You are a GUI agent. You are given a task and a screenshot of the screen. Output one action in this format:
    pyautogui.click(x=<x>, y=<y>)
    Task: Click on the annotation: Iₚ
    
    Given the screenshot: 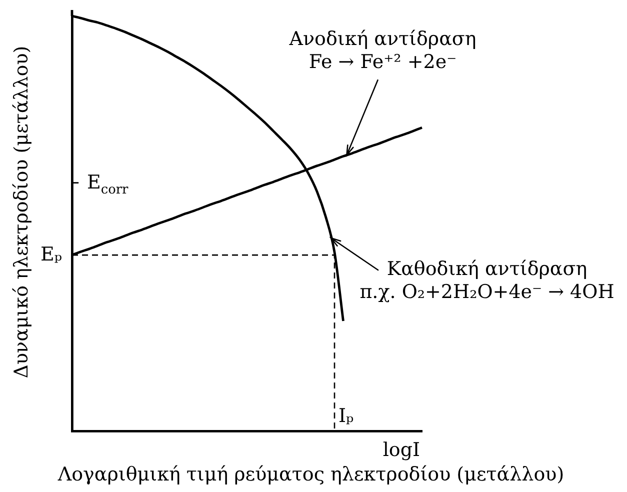 What is the action you would take?
    pyautogui.click(x=346, y=416)
    